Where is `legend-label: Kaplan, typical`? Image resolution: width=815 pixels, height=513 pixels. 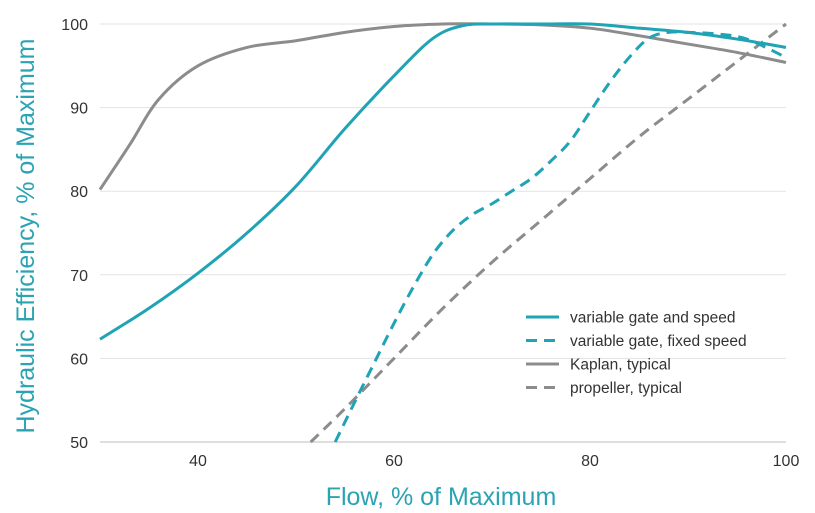
legend-label: Kaplan, typical is located at coordinates (620, 365).